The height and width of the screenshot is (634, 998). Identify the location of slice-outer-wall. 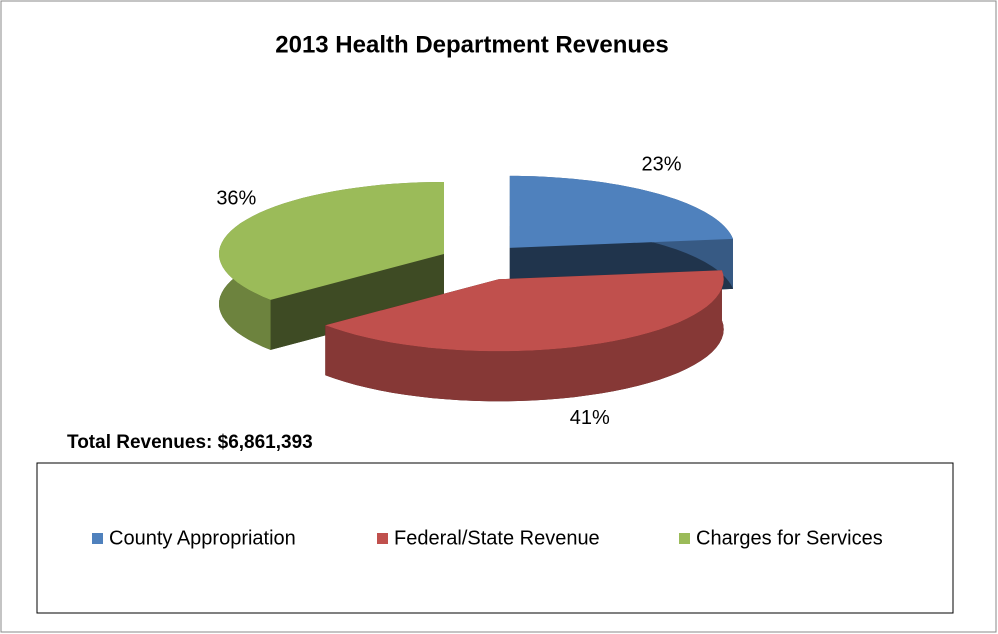
(524, 336).